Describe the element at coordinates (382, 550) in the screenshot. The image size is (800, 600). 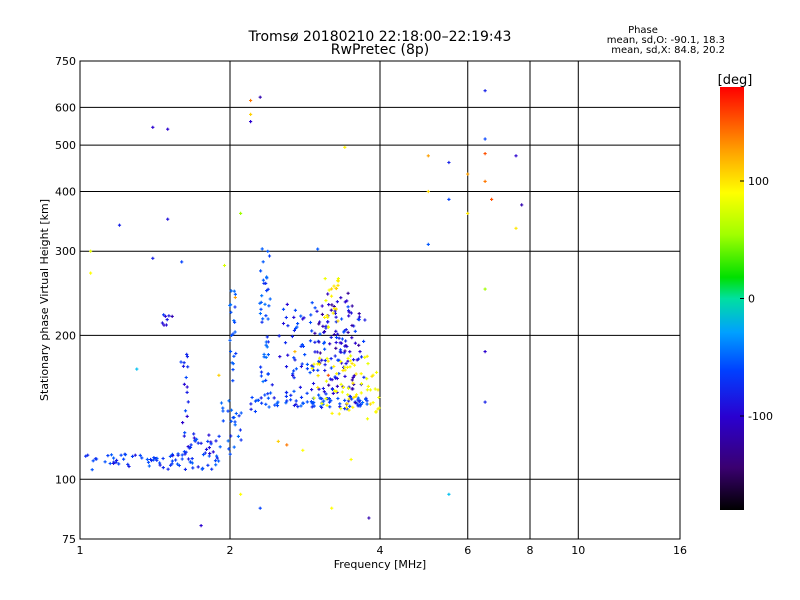
I see `x-axis-ticks: 1 2 4 6 8 10 16` at that location.